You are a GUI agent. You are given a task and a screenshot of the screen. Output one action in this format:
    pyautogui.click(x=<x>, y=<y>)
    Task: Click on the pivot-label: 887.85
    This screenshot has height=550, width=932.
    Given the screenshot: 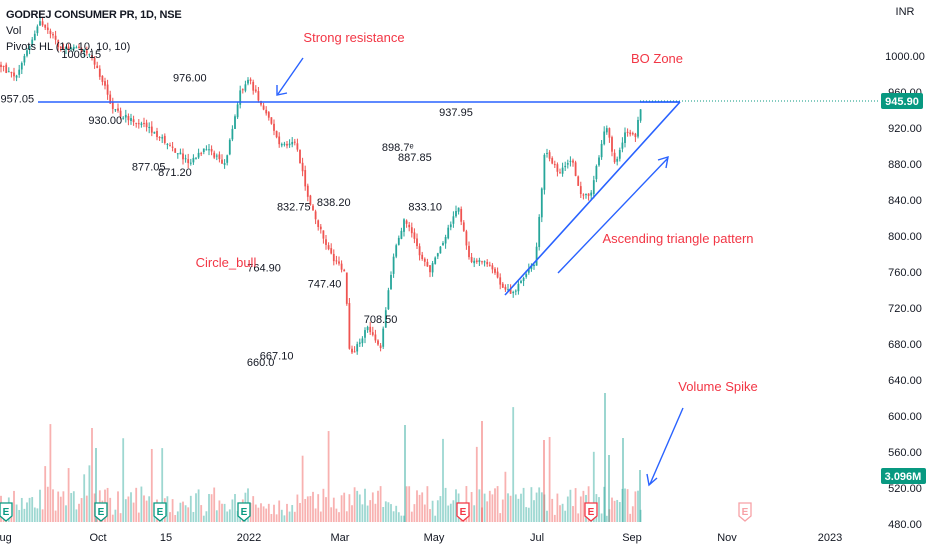 What is the action you would take?
    pyautogui.click(x=415, y=158)
    